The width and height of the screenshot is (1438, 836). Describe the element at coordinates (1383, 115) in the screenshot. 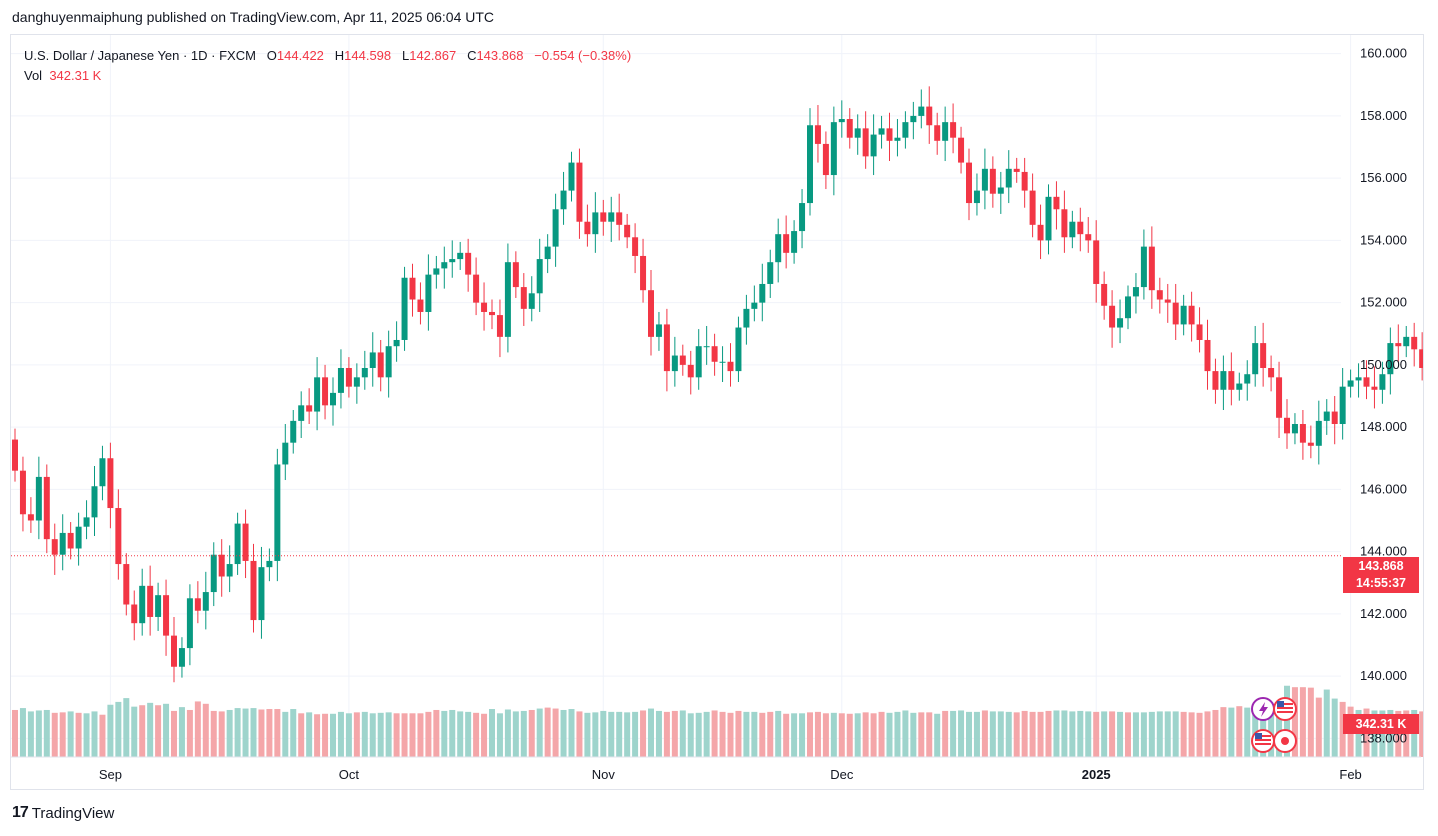

I see `y-tick-label: 158.000` at that location.